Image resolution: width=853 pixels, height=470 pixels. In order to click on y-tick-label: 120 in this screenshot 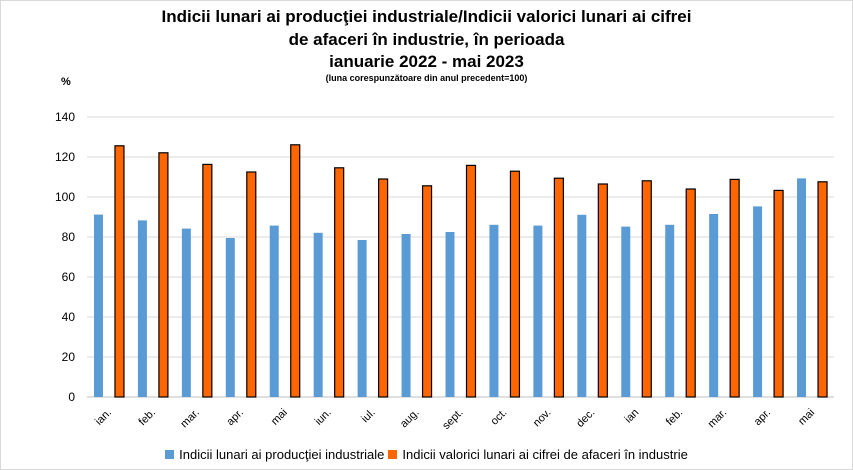, I will do `click(65, 157)`.